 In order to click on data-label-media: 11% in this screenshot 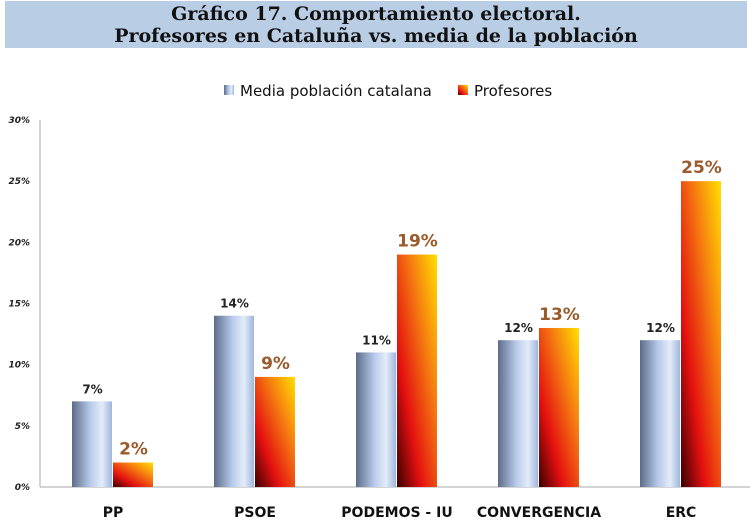, I will do `click(376, 340)`.